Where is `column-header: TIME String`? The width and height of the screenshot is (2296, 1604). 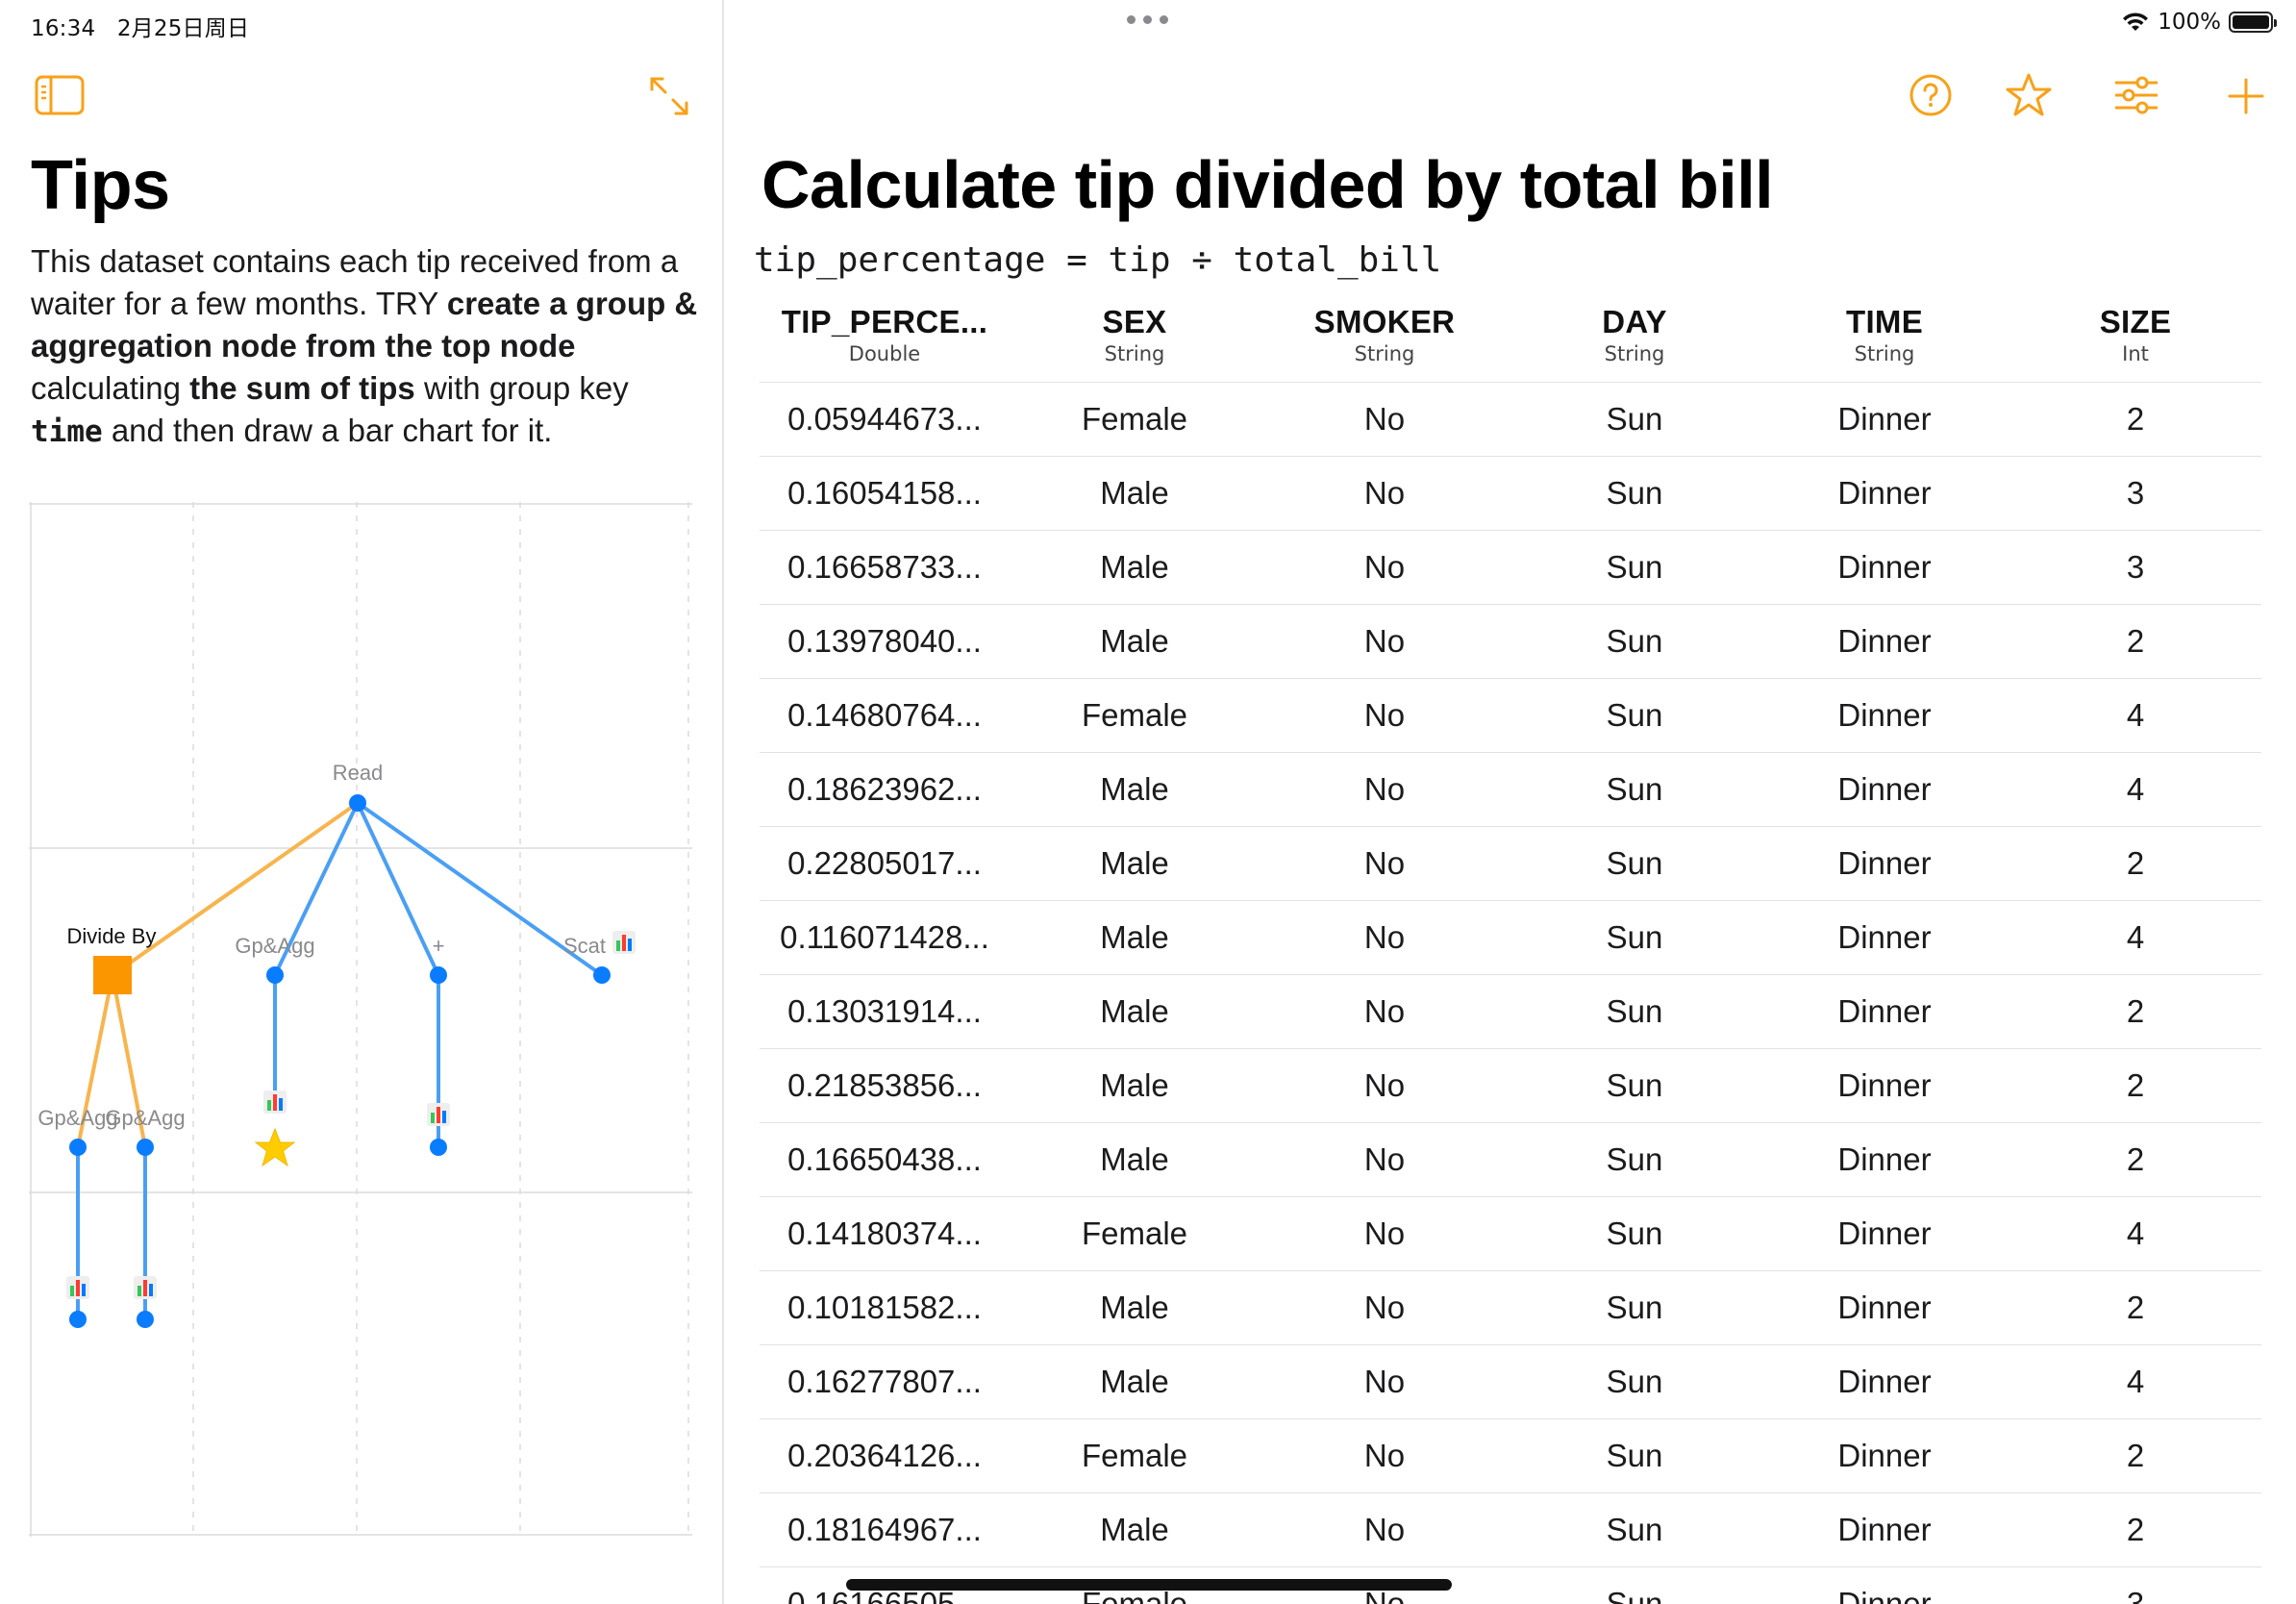 column-header: TIME String is located at coordinates (1884, 339).